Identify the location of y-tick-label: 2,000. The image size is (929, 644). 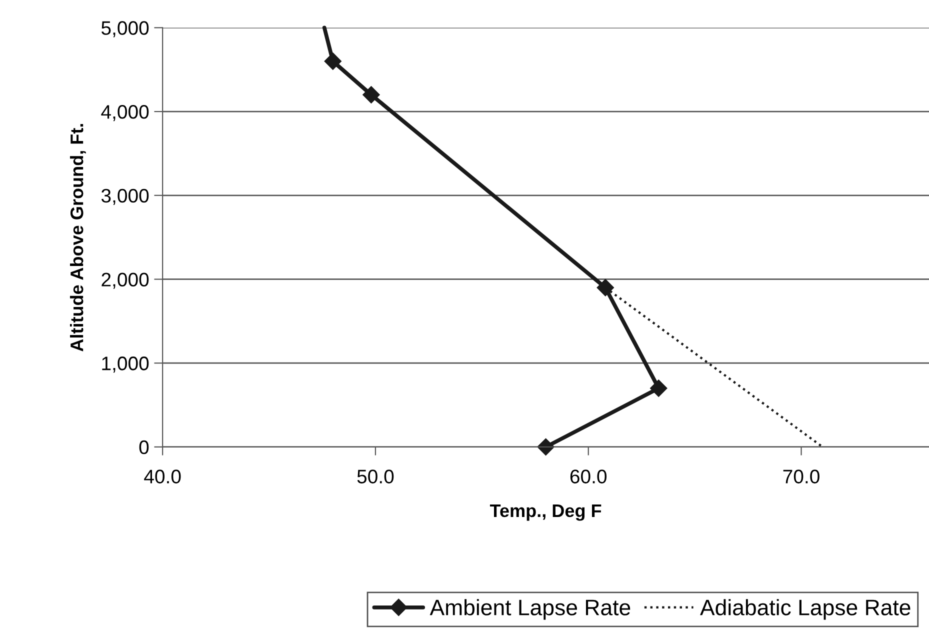
(125, 280).